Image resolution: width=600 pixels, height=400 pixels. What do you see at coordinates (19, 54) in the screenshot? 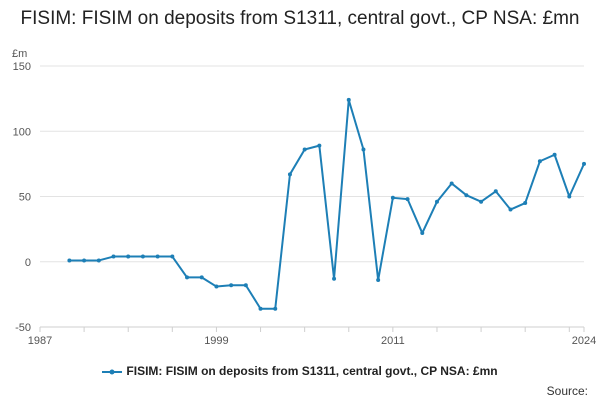
I see `y-axis-label: £m` at bounding box center [19, 54].